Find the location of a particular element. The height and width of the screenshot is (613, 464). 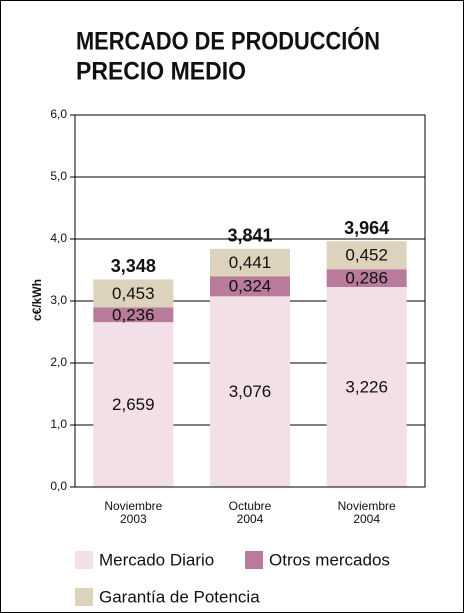

value-label: 0,453 is located at coordinates (133, 293).